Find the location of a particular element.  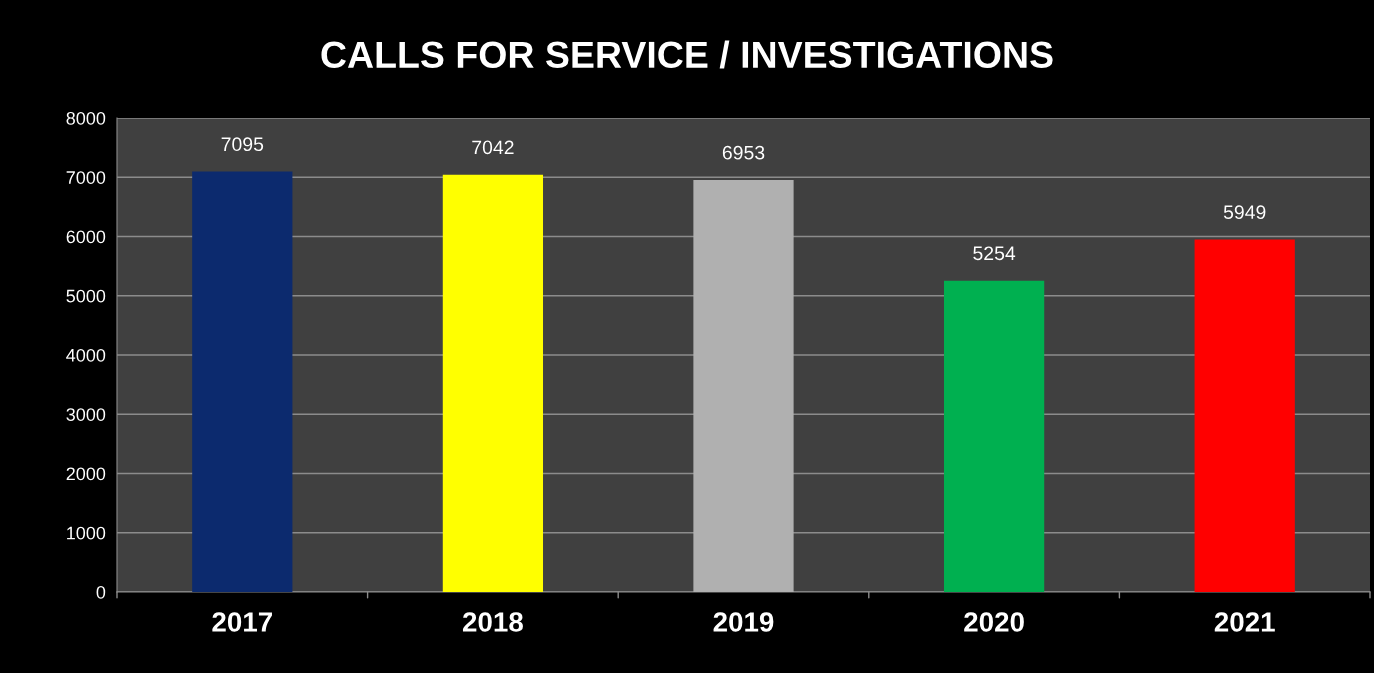

y-tick-label: 2000 is located at coordinates (86, 474).